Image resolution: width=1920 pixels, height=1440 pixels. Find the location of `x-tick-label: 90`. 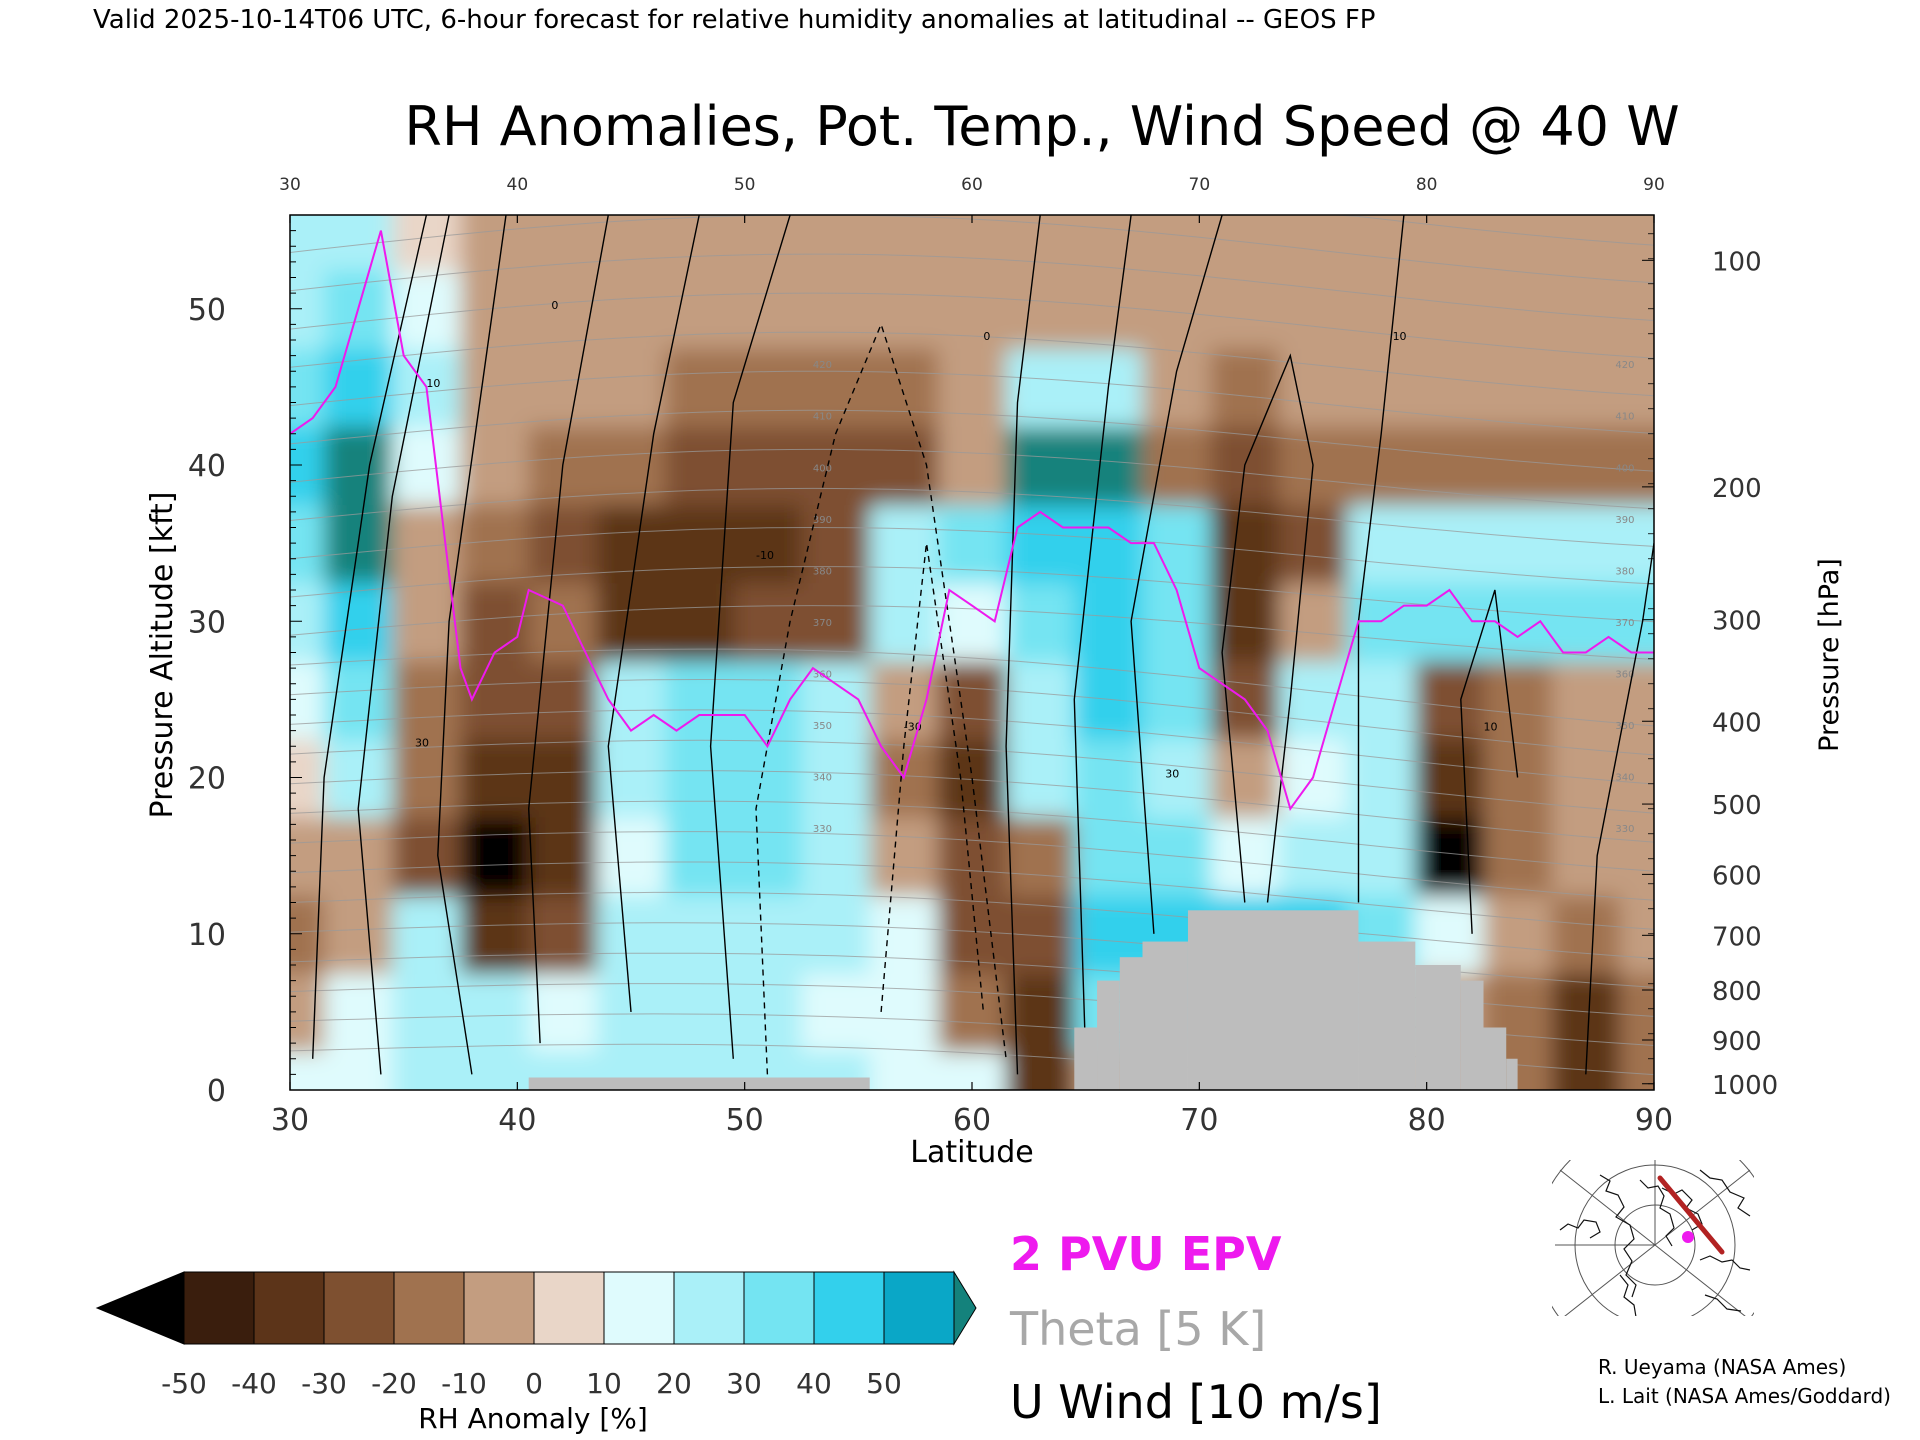

x-tick-label: 90 is located at coordinates (1654, 1120).